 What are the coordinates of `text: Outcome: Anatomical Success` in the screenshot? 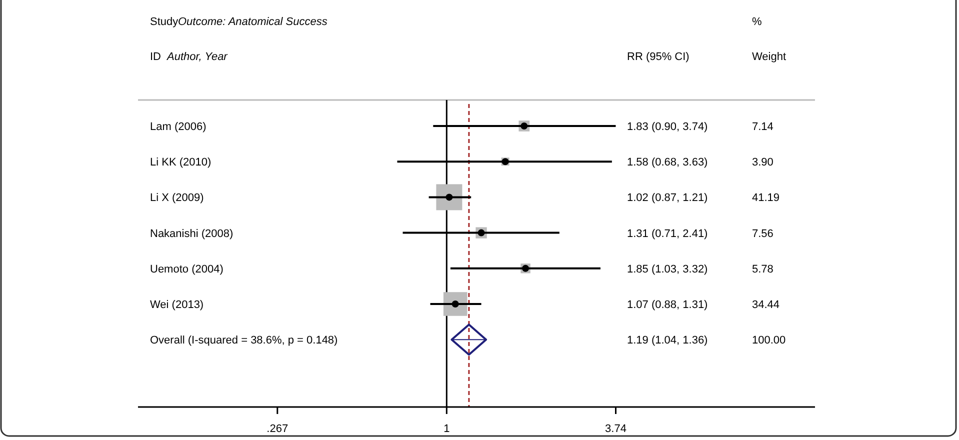 It's located at (253, 22).